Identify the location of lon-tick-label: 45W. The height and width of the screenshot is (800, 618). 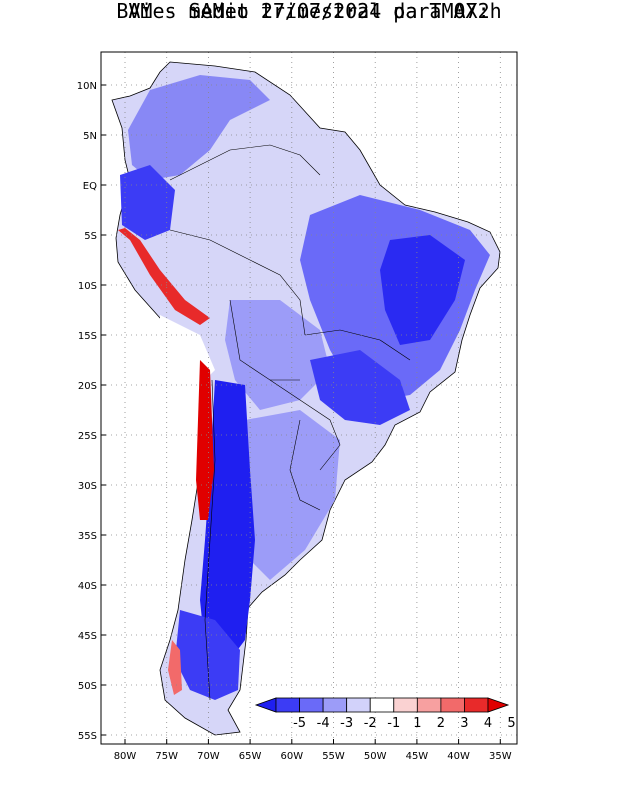
(417, 756).